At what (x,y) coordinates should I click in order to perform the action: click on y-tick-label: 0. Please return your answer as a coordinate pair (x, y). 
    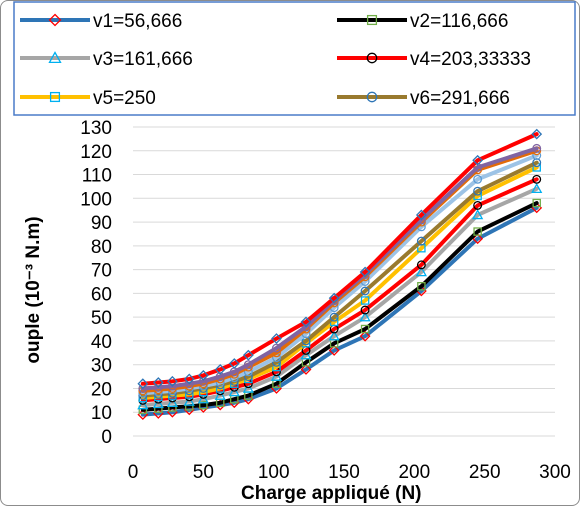
    Looking at the image, I should click on (106, 437).